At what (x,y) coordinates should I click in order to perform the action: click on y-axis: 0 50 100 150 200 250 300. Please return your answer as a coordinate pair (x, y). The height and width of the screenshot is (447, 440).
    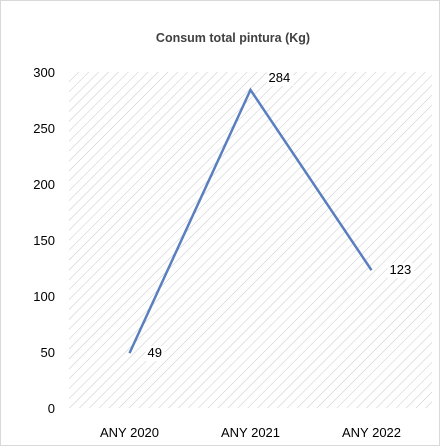
    Looking at the image, I should click on (44, 240).